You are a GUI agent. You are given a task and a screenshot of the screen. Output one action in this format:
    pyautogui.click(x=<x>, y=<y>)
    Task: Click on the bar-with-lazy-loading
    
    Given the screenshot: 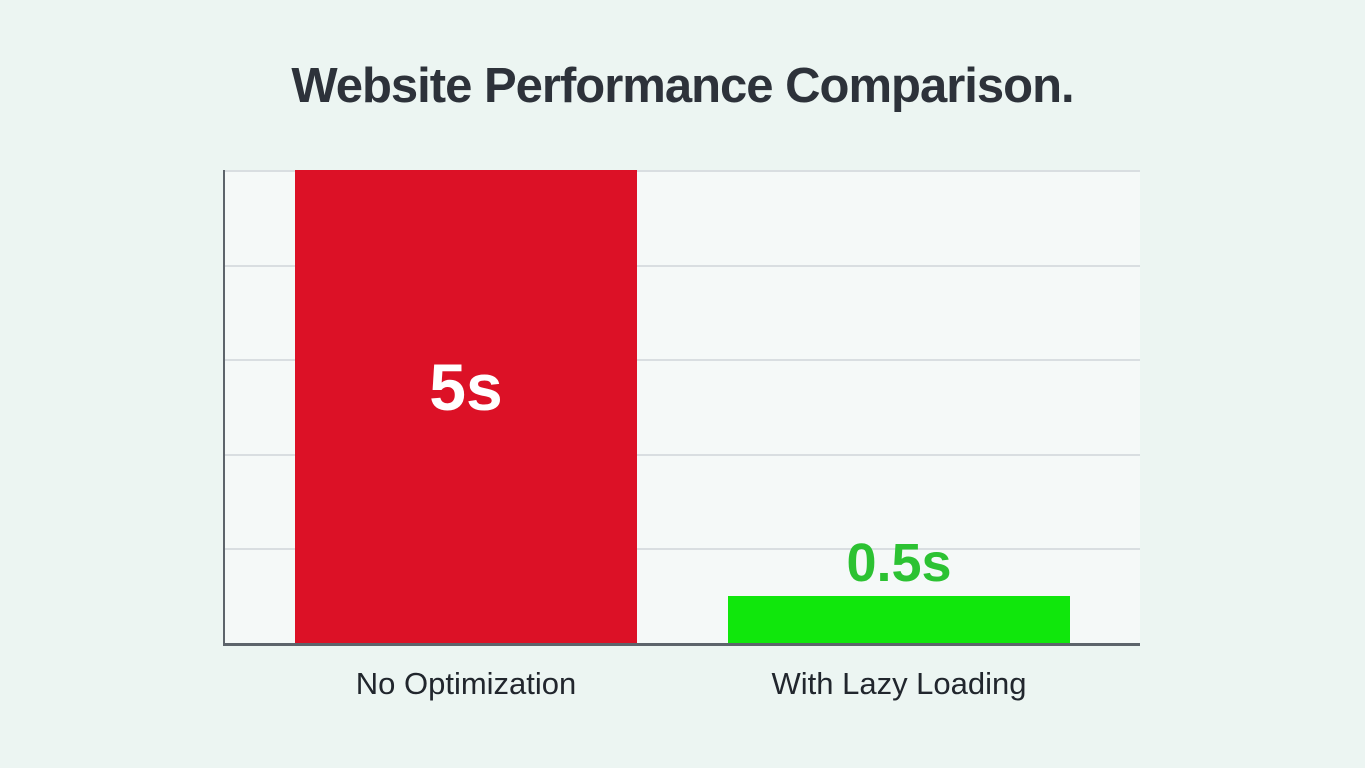 What is the action you would take?
    pyautogui.click(x=899, y=619)
    